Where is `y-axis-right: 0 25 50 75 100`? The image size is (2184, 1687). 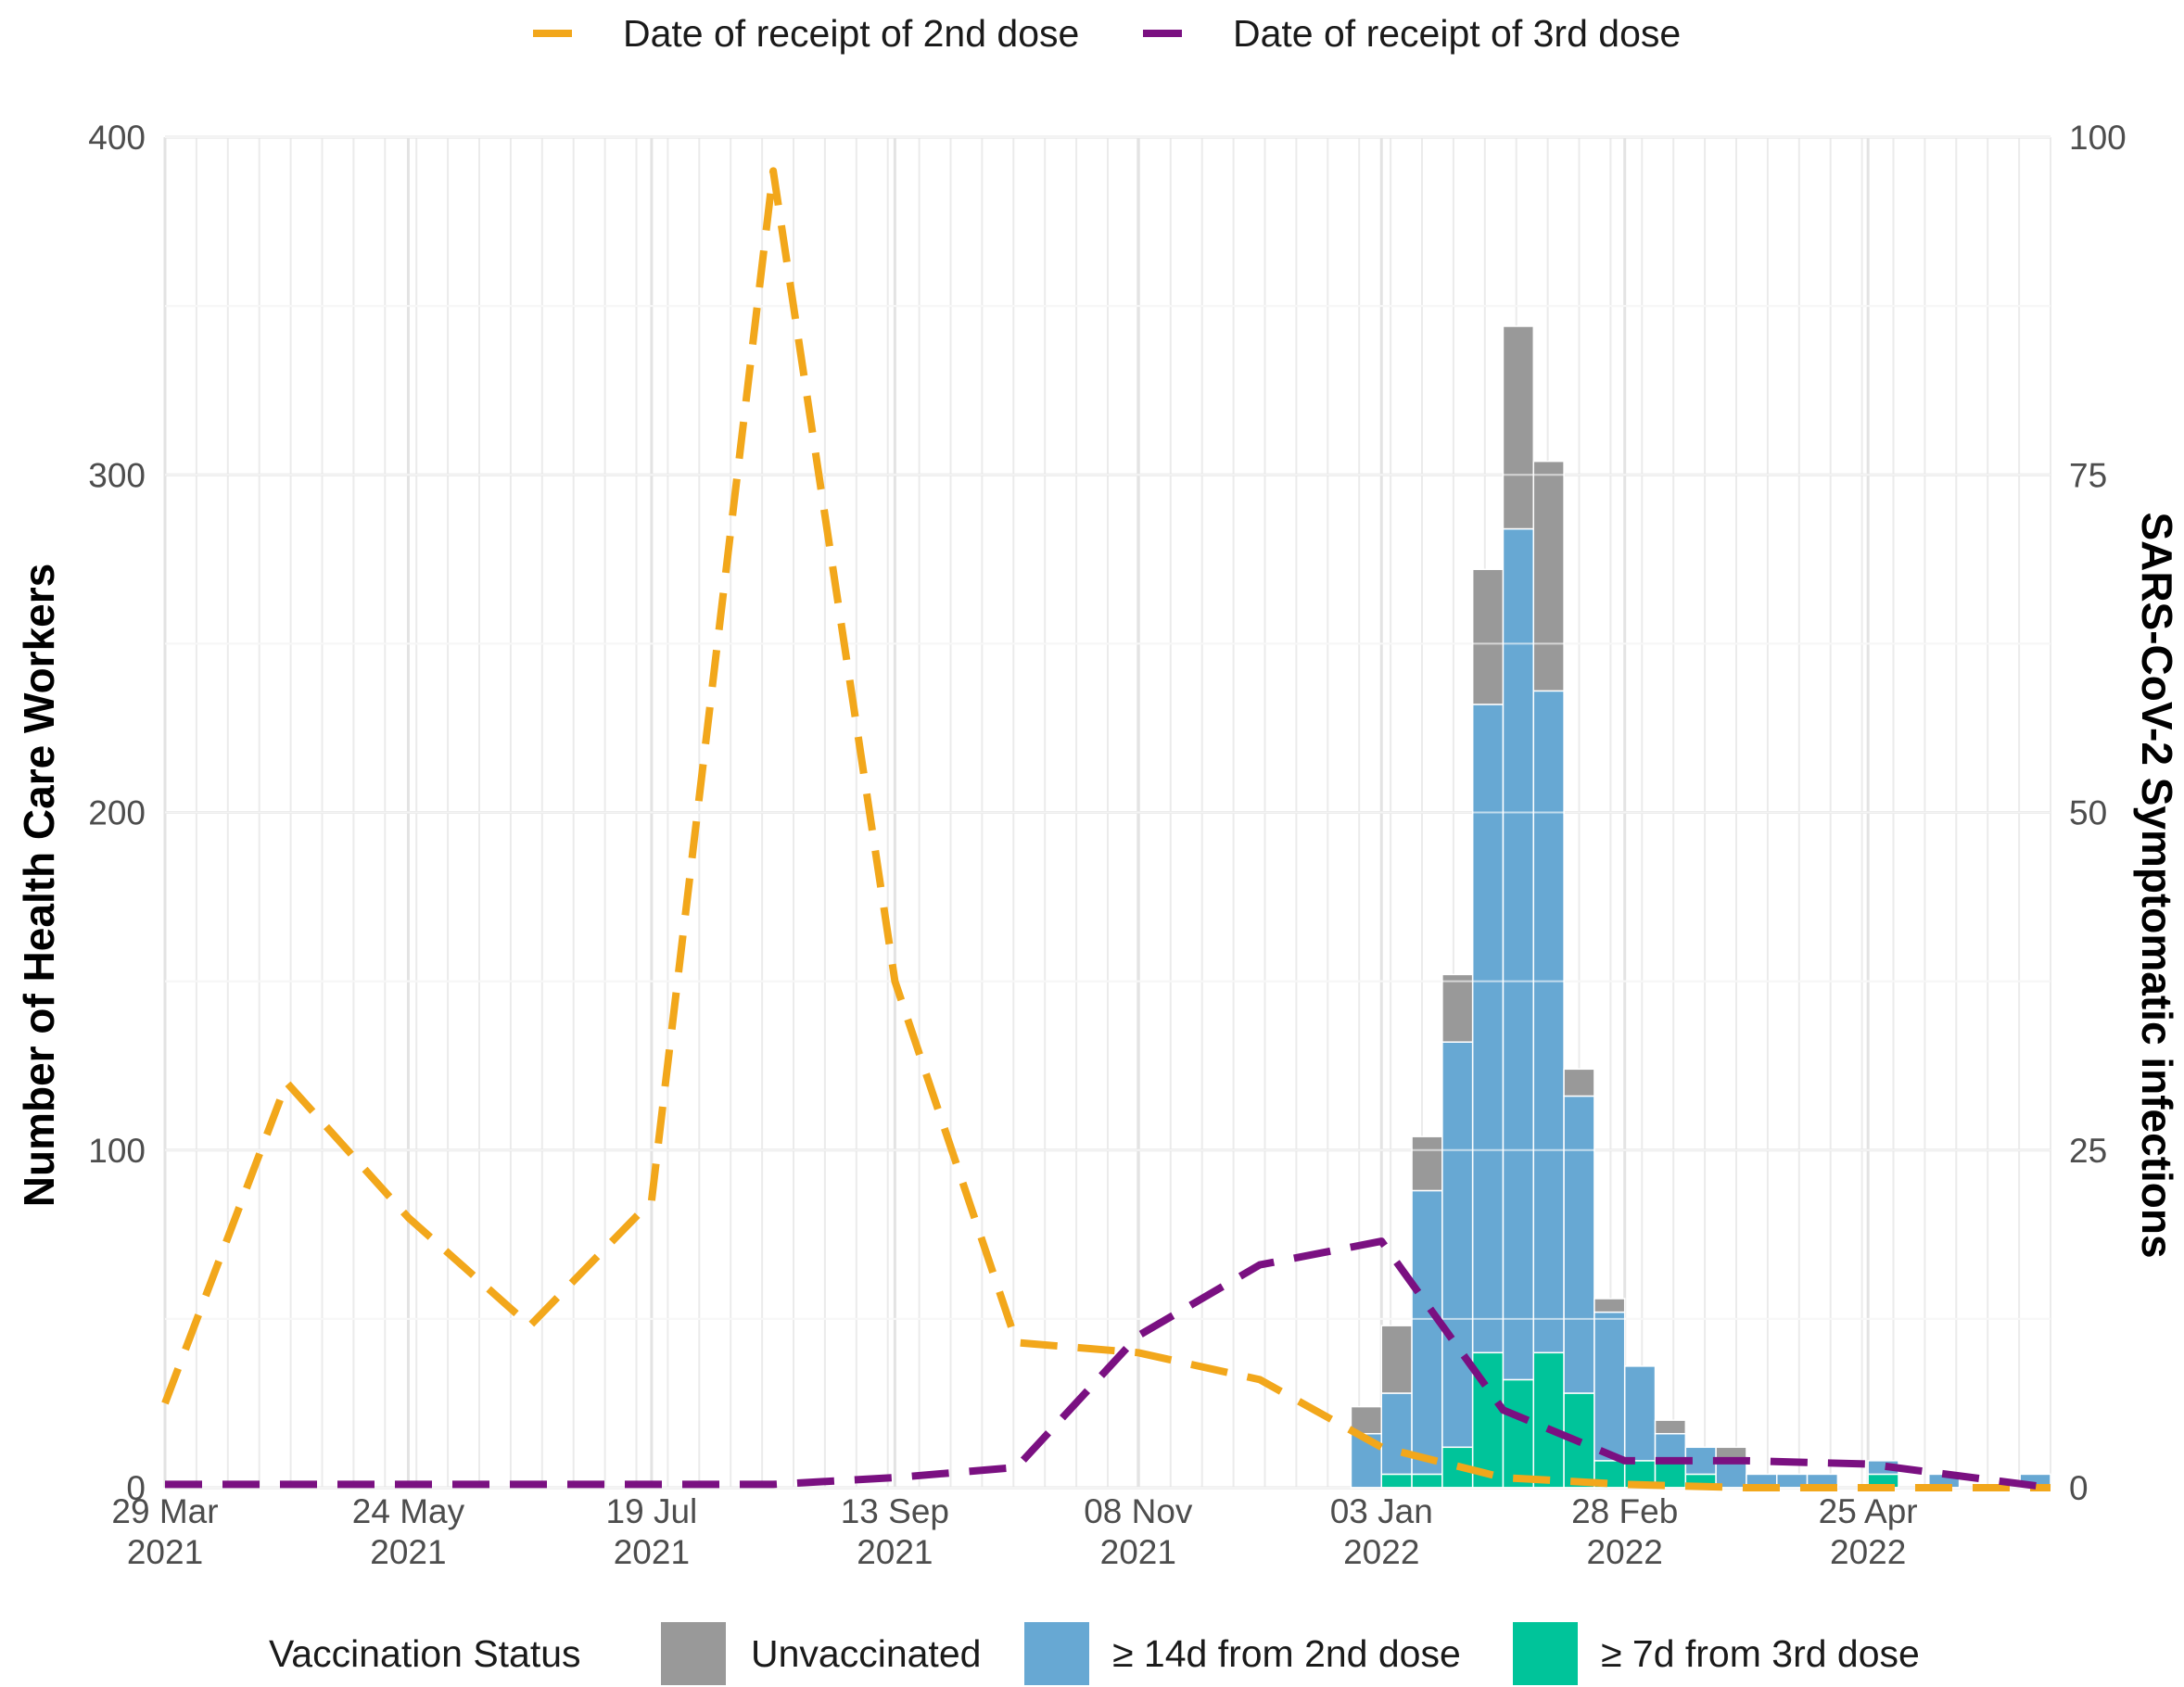
y-axis-right: 0 25 50 75 100 is located at coordinates (2098, 813).